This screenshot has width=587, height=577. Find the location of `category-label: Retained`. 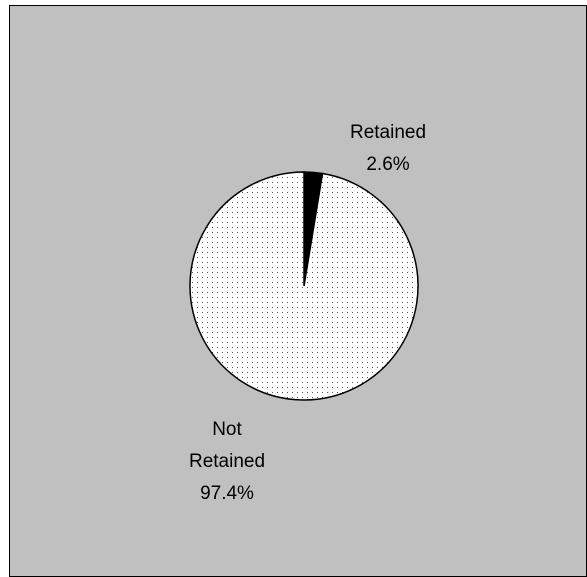

category-label: Retained is located at coordinates (388, 132).